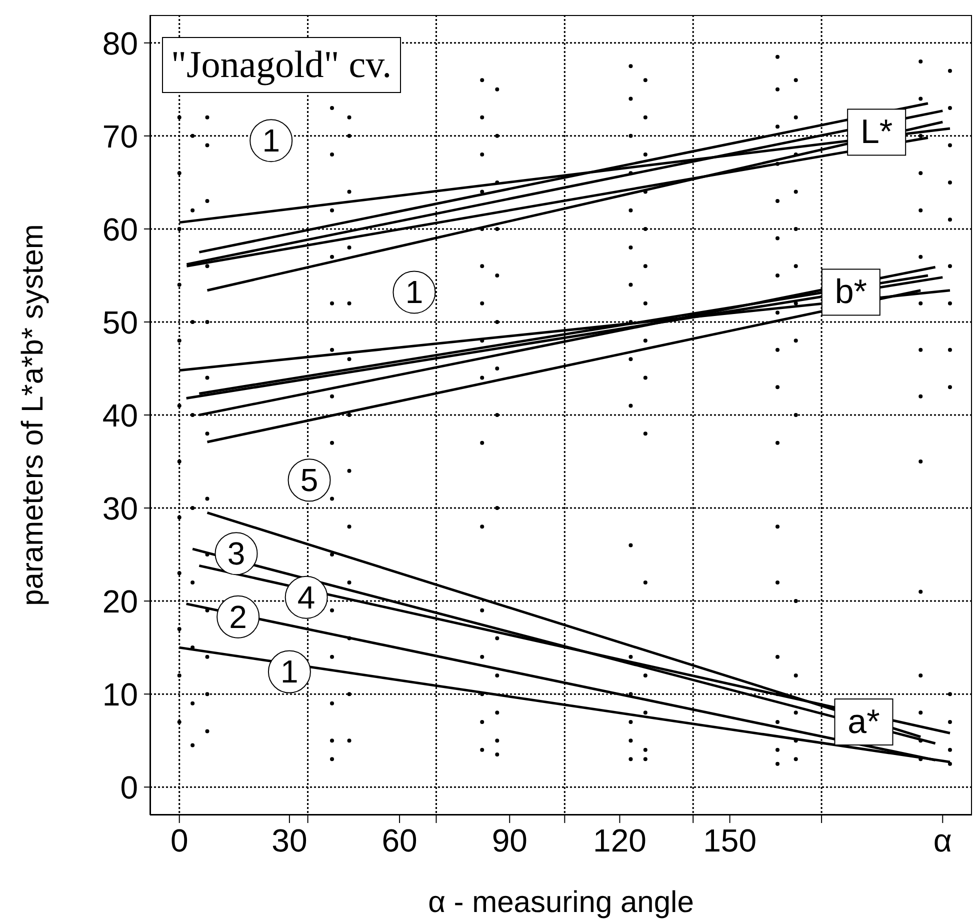 The width and height of the screenshot is (974, 924). What do you see at coordinates (238, 616) in the screenshot?
I see `annotation: 2` at bounding box center [238, 616].